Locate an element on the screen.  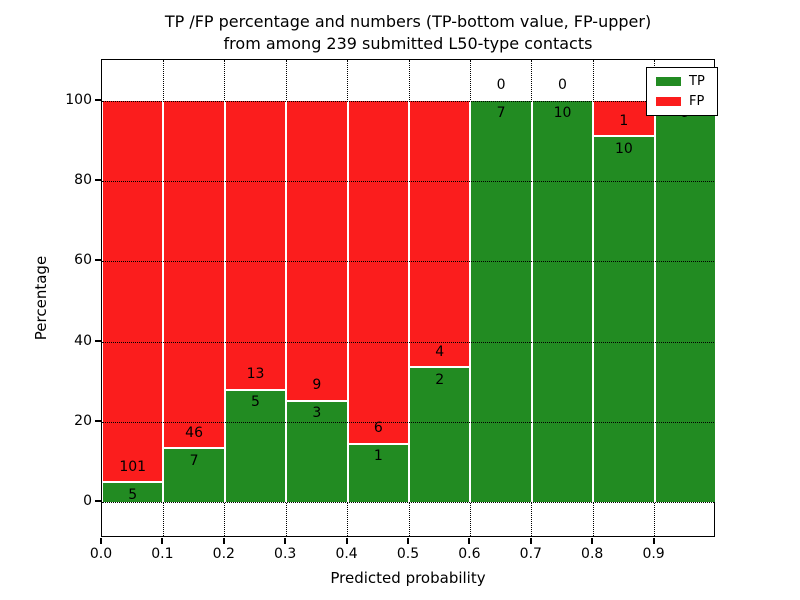
fp-count-label: 13 is located at coordinates (255, 374).